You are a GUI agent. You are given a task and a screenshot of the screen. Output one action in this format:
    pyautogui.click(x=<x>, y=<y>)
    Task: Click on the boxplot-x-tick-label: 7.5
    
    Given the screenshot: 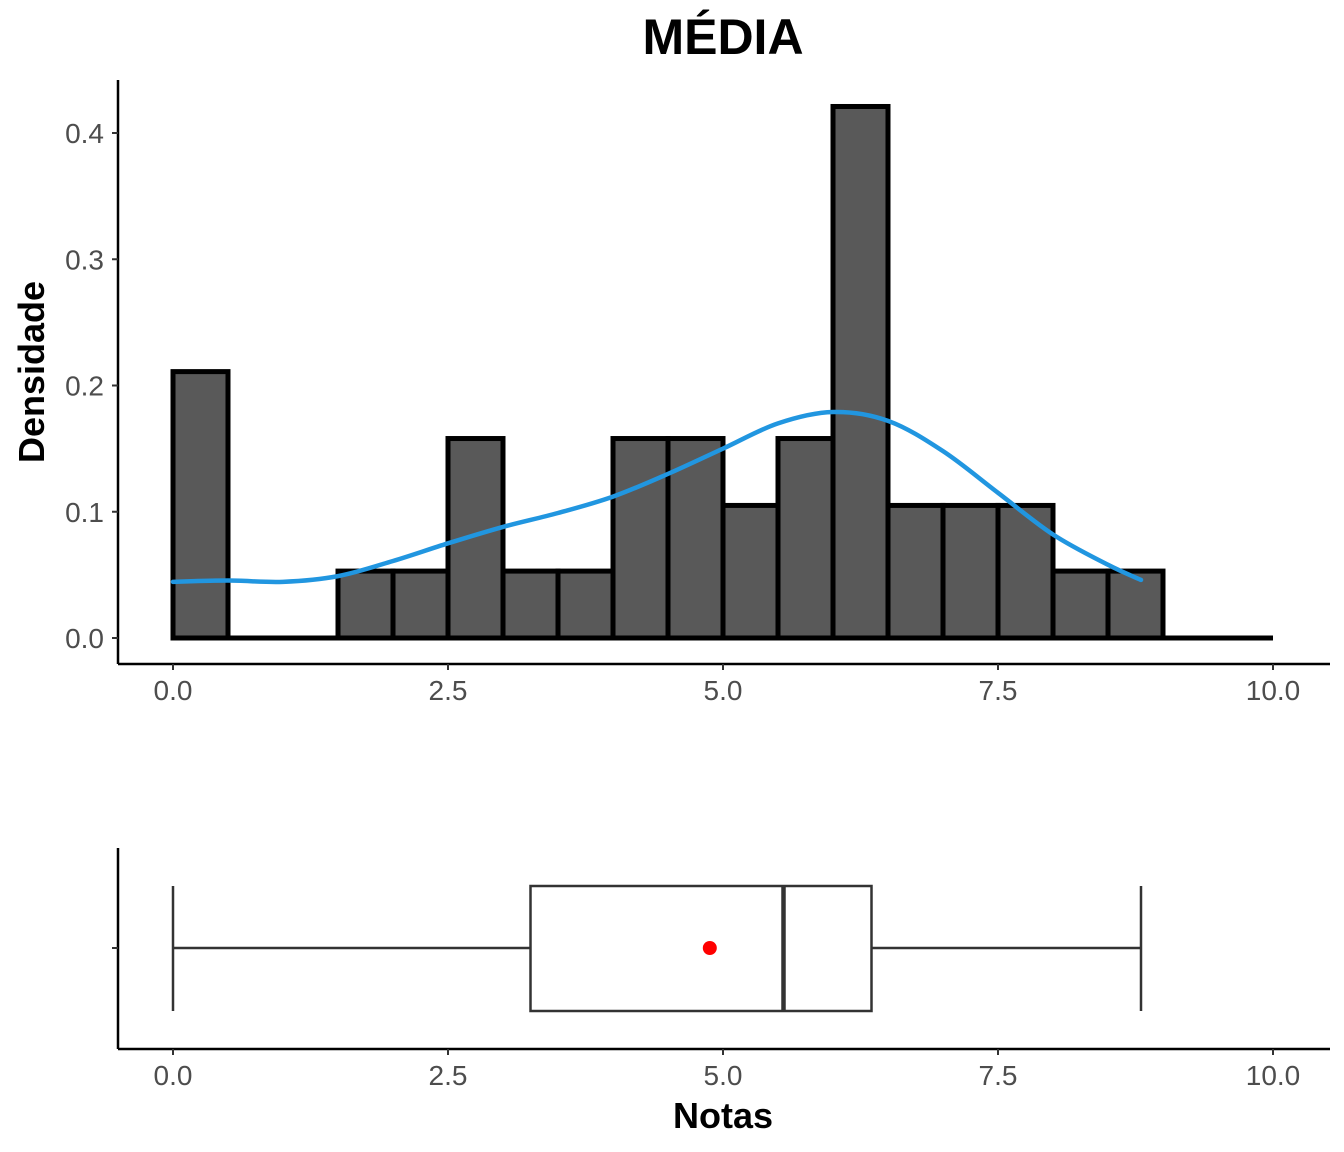 What is the action you would take?
    pyautogui.click(x=998, y=1075)
    